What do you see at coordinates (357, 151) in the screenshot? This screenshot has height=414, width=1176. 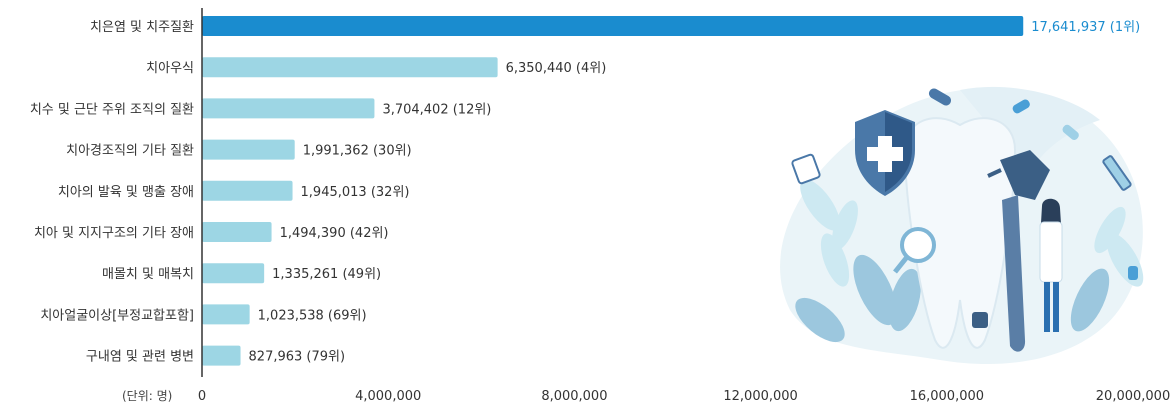 I see `value-label: 1,991,362 (30위)` at bounding box center [357, 151].